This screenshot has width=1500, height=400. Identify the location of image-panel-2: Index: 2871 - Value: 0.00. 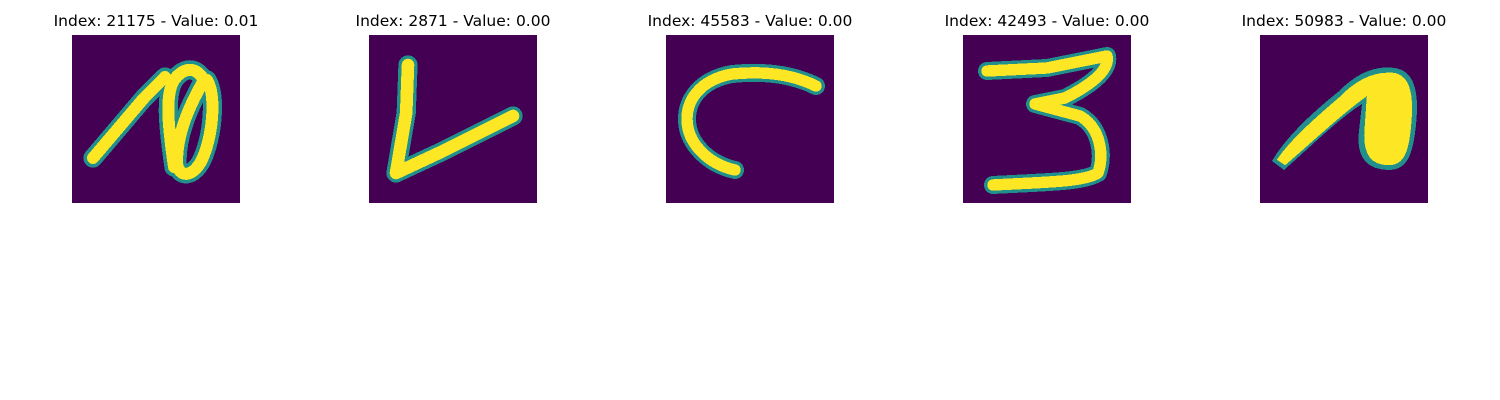
(453, 105).